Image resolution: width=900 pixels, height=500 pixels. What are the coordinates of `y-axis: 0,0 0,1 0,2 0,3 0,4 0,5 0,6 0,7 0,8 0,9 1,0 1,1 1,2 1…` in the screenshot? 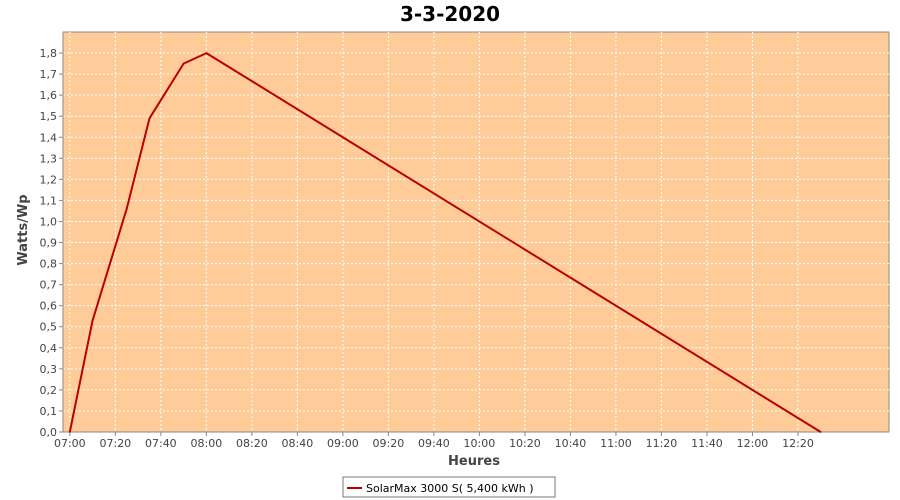 It's located at (52, 235).